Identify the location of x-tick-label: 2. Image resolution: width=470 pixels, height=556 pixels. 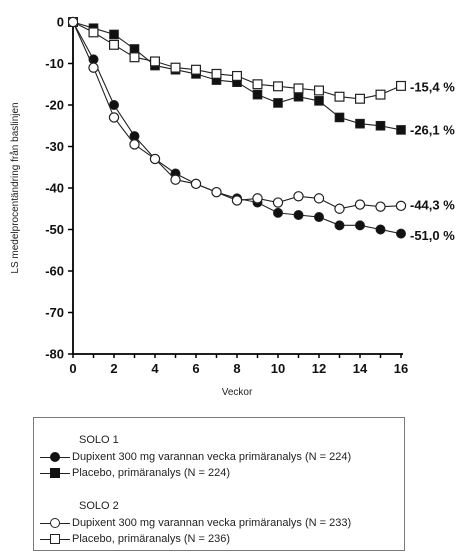
(113, 368).